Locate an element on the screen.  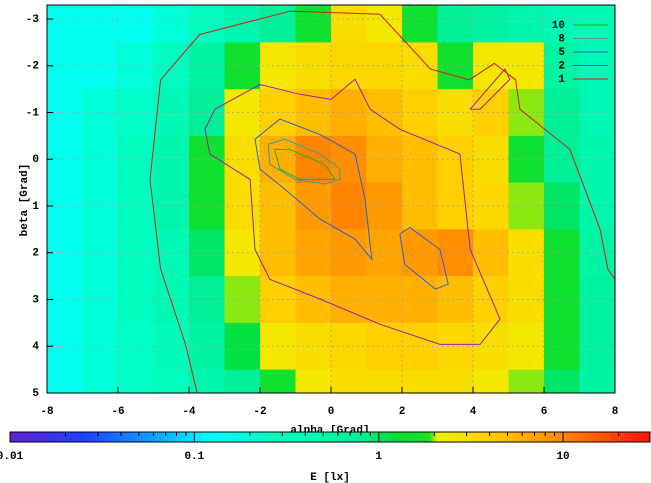
colorbar-tick-label: 10 is located at coordinates (562, 457).